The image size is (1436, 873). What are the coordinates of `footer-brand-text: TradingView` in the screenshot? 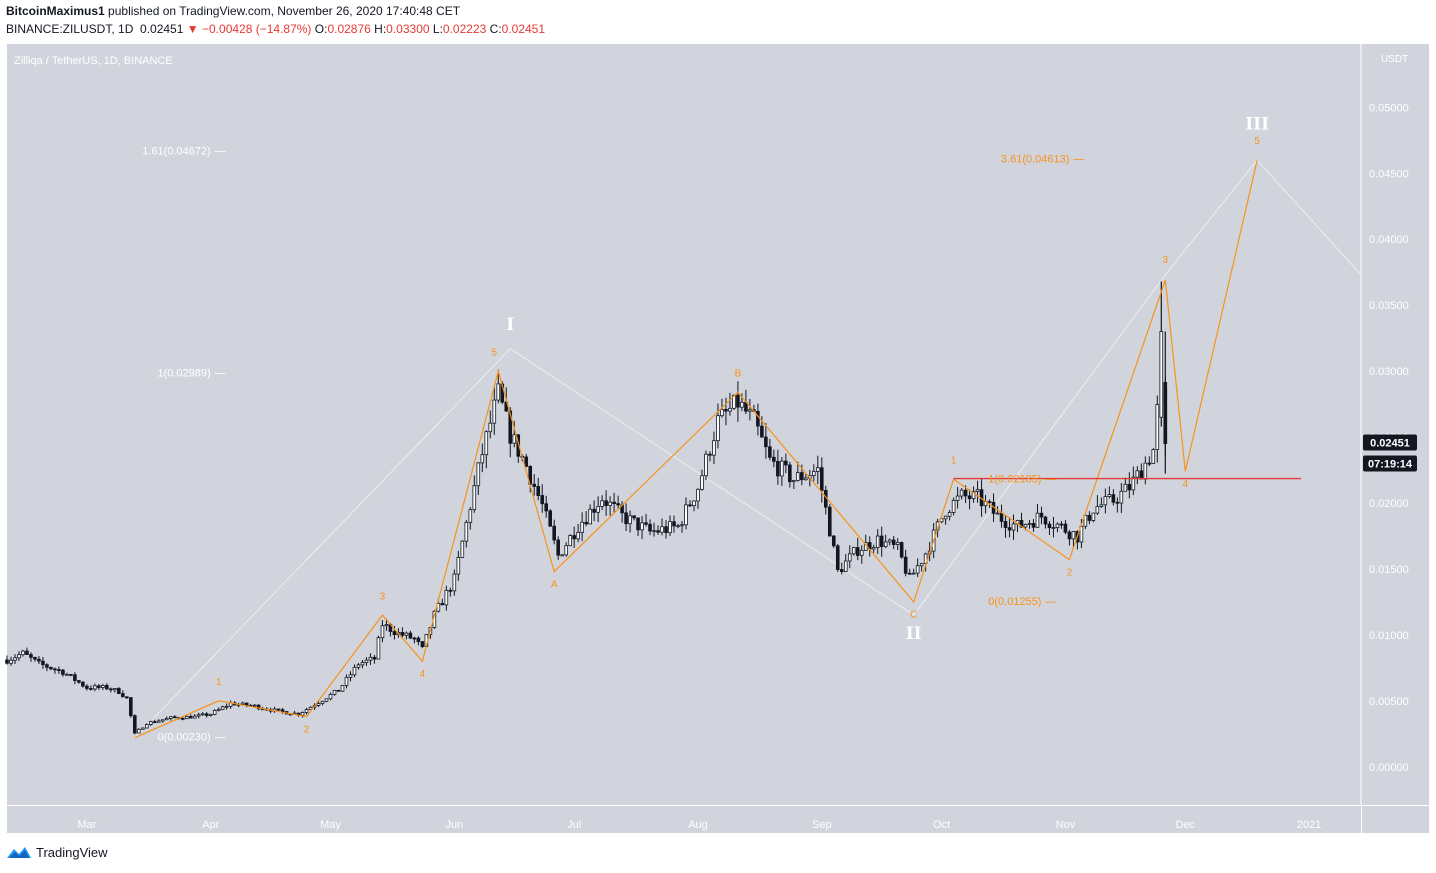 It's located at (72, 852).